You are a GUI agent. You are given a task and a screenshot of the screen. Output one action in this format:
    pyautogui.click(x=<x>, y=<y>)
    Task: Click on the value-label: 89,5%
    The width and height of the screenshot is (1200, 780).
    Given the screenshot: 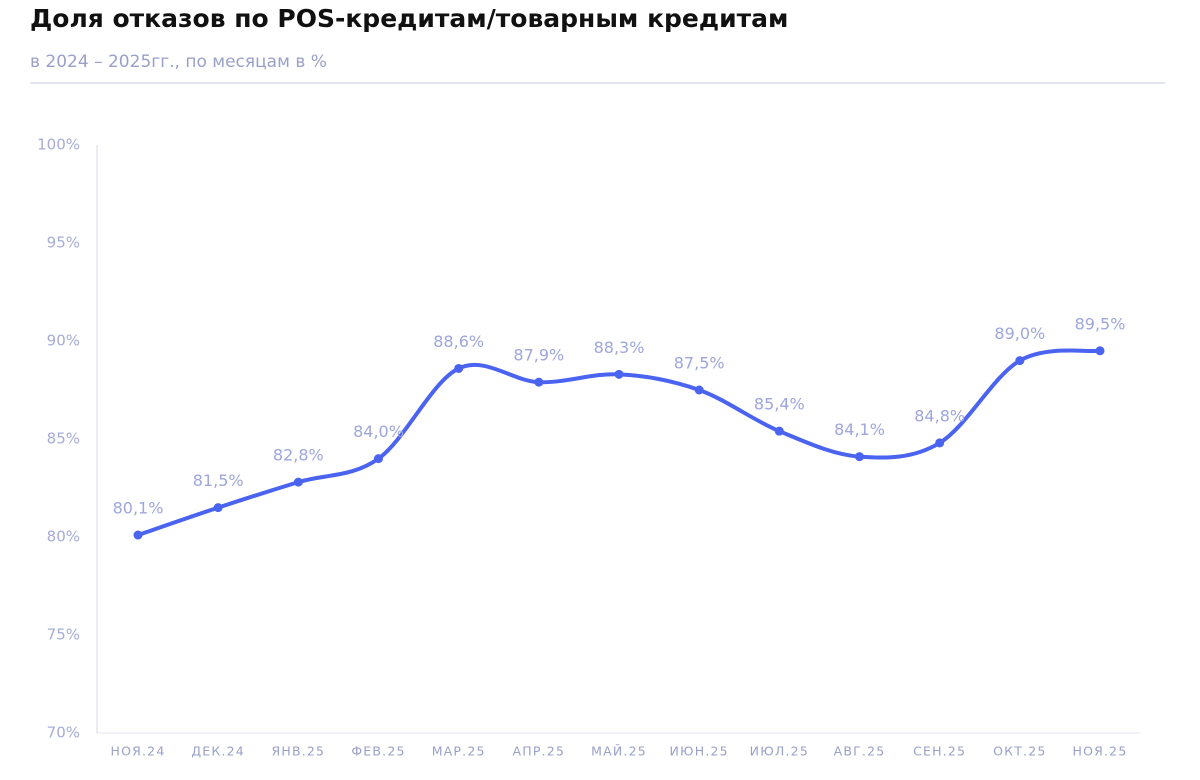 What is the action you would take?
    pyautogui.click(x=1100, y=323)
    